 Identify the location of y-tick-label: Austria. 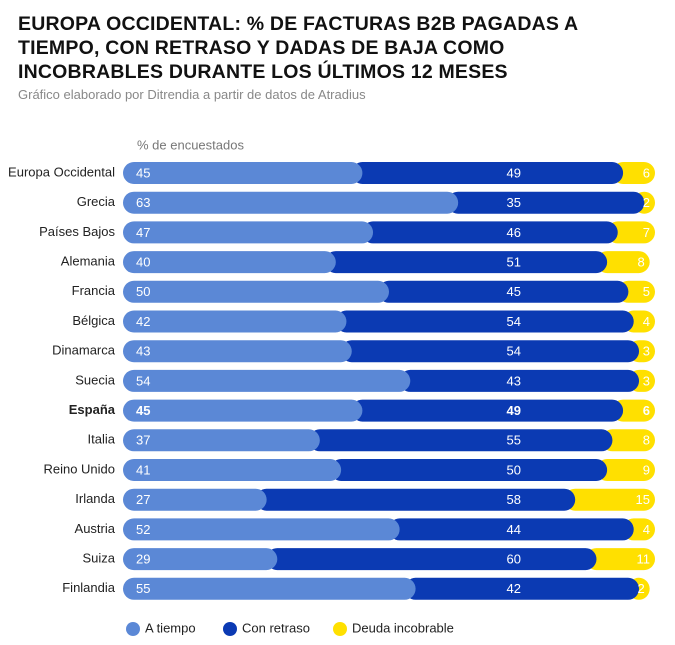
(95, 528).